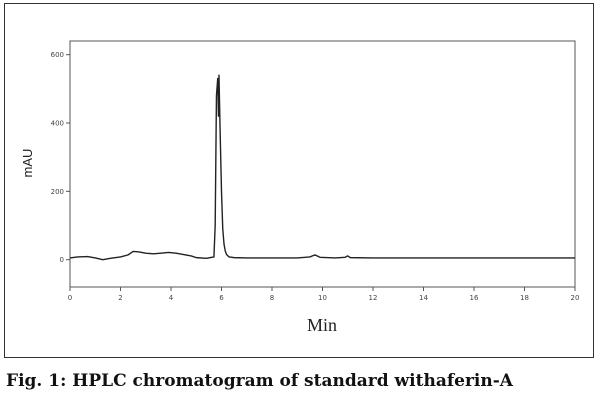 This screenshot has height=407, width=600. What do you see at coordinates (70, 298) in the screenshot?
I see `x-tick-label: 0` at bounding box center [70, 298].